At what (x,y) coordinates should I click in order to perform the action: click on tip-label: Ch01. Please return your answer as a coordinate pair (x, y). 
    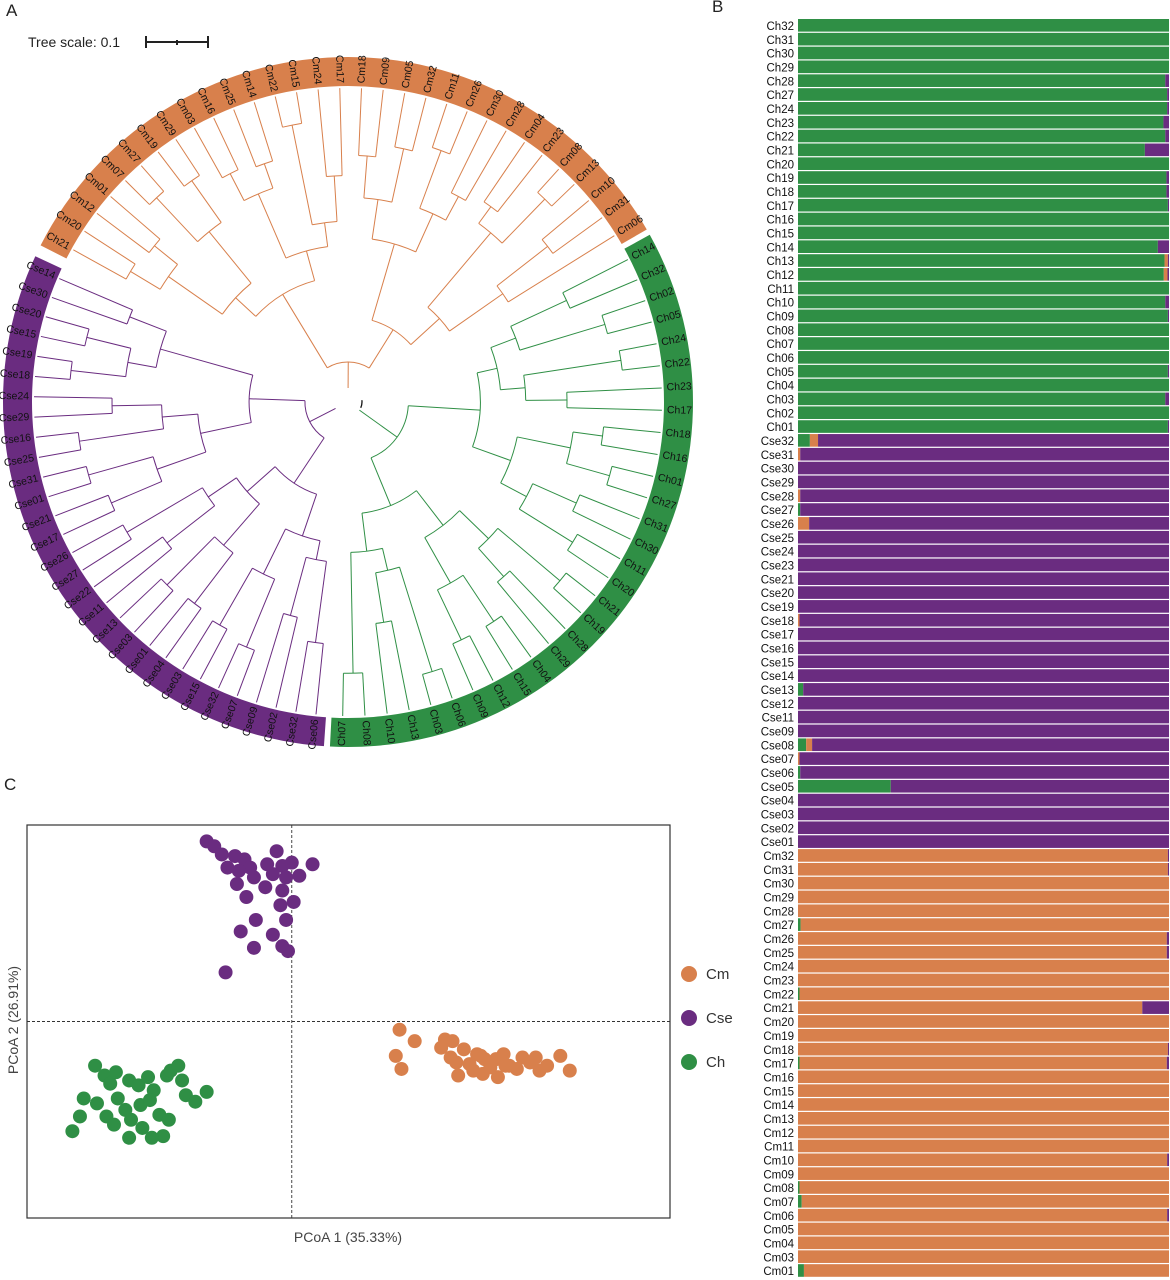
    Looking at the image, I should click on (670, 481).